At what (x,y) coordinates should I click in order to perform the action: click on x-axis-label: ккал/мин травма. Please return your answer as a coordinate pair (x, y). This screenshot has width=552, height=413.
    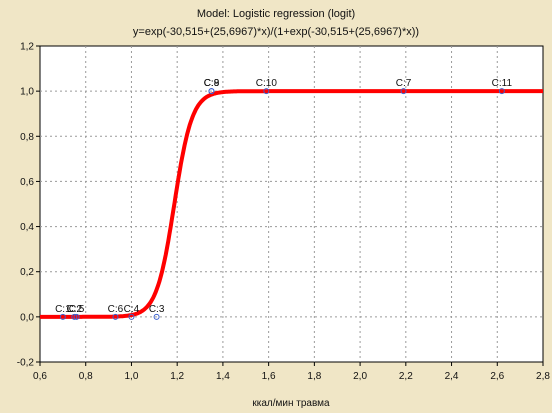
    Looking at the image, I should click on (291, 403).